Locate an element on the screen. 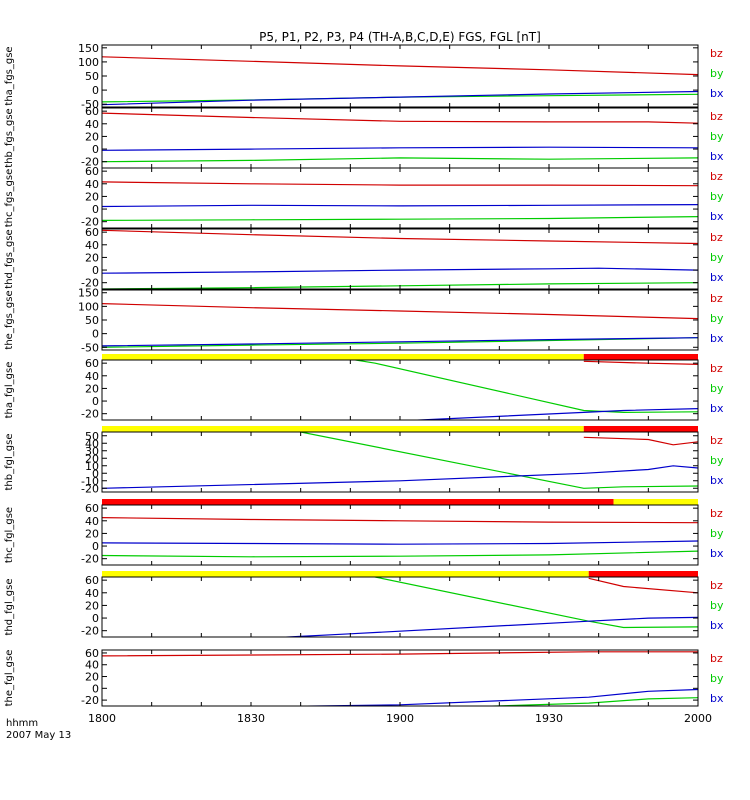  y-tick-label: 10 is located at coordinates (92, 466).